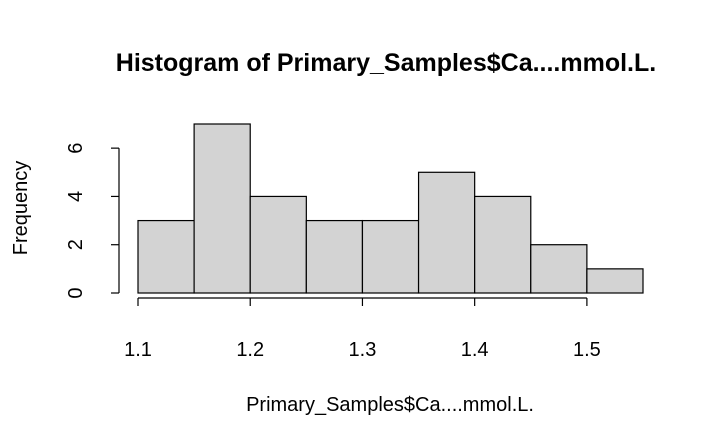 The width and height of the screenshot is (723, 446). I want to click on x-tick-label: 1.3, so click(363, 350).